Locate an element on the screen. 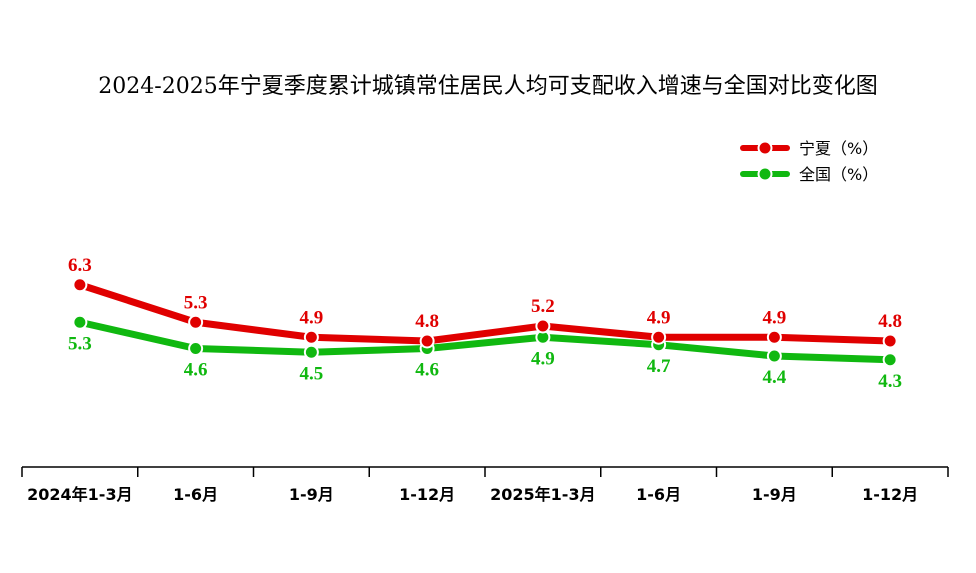 The width and height of the screenshot is (976, 573). data-label: 4.7 is located at coordinates (659, 366).